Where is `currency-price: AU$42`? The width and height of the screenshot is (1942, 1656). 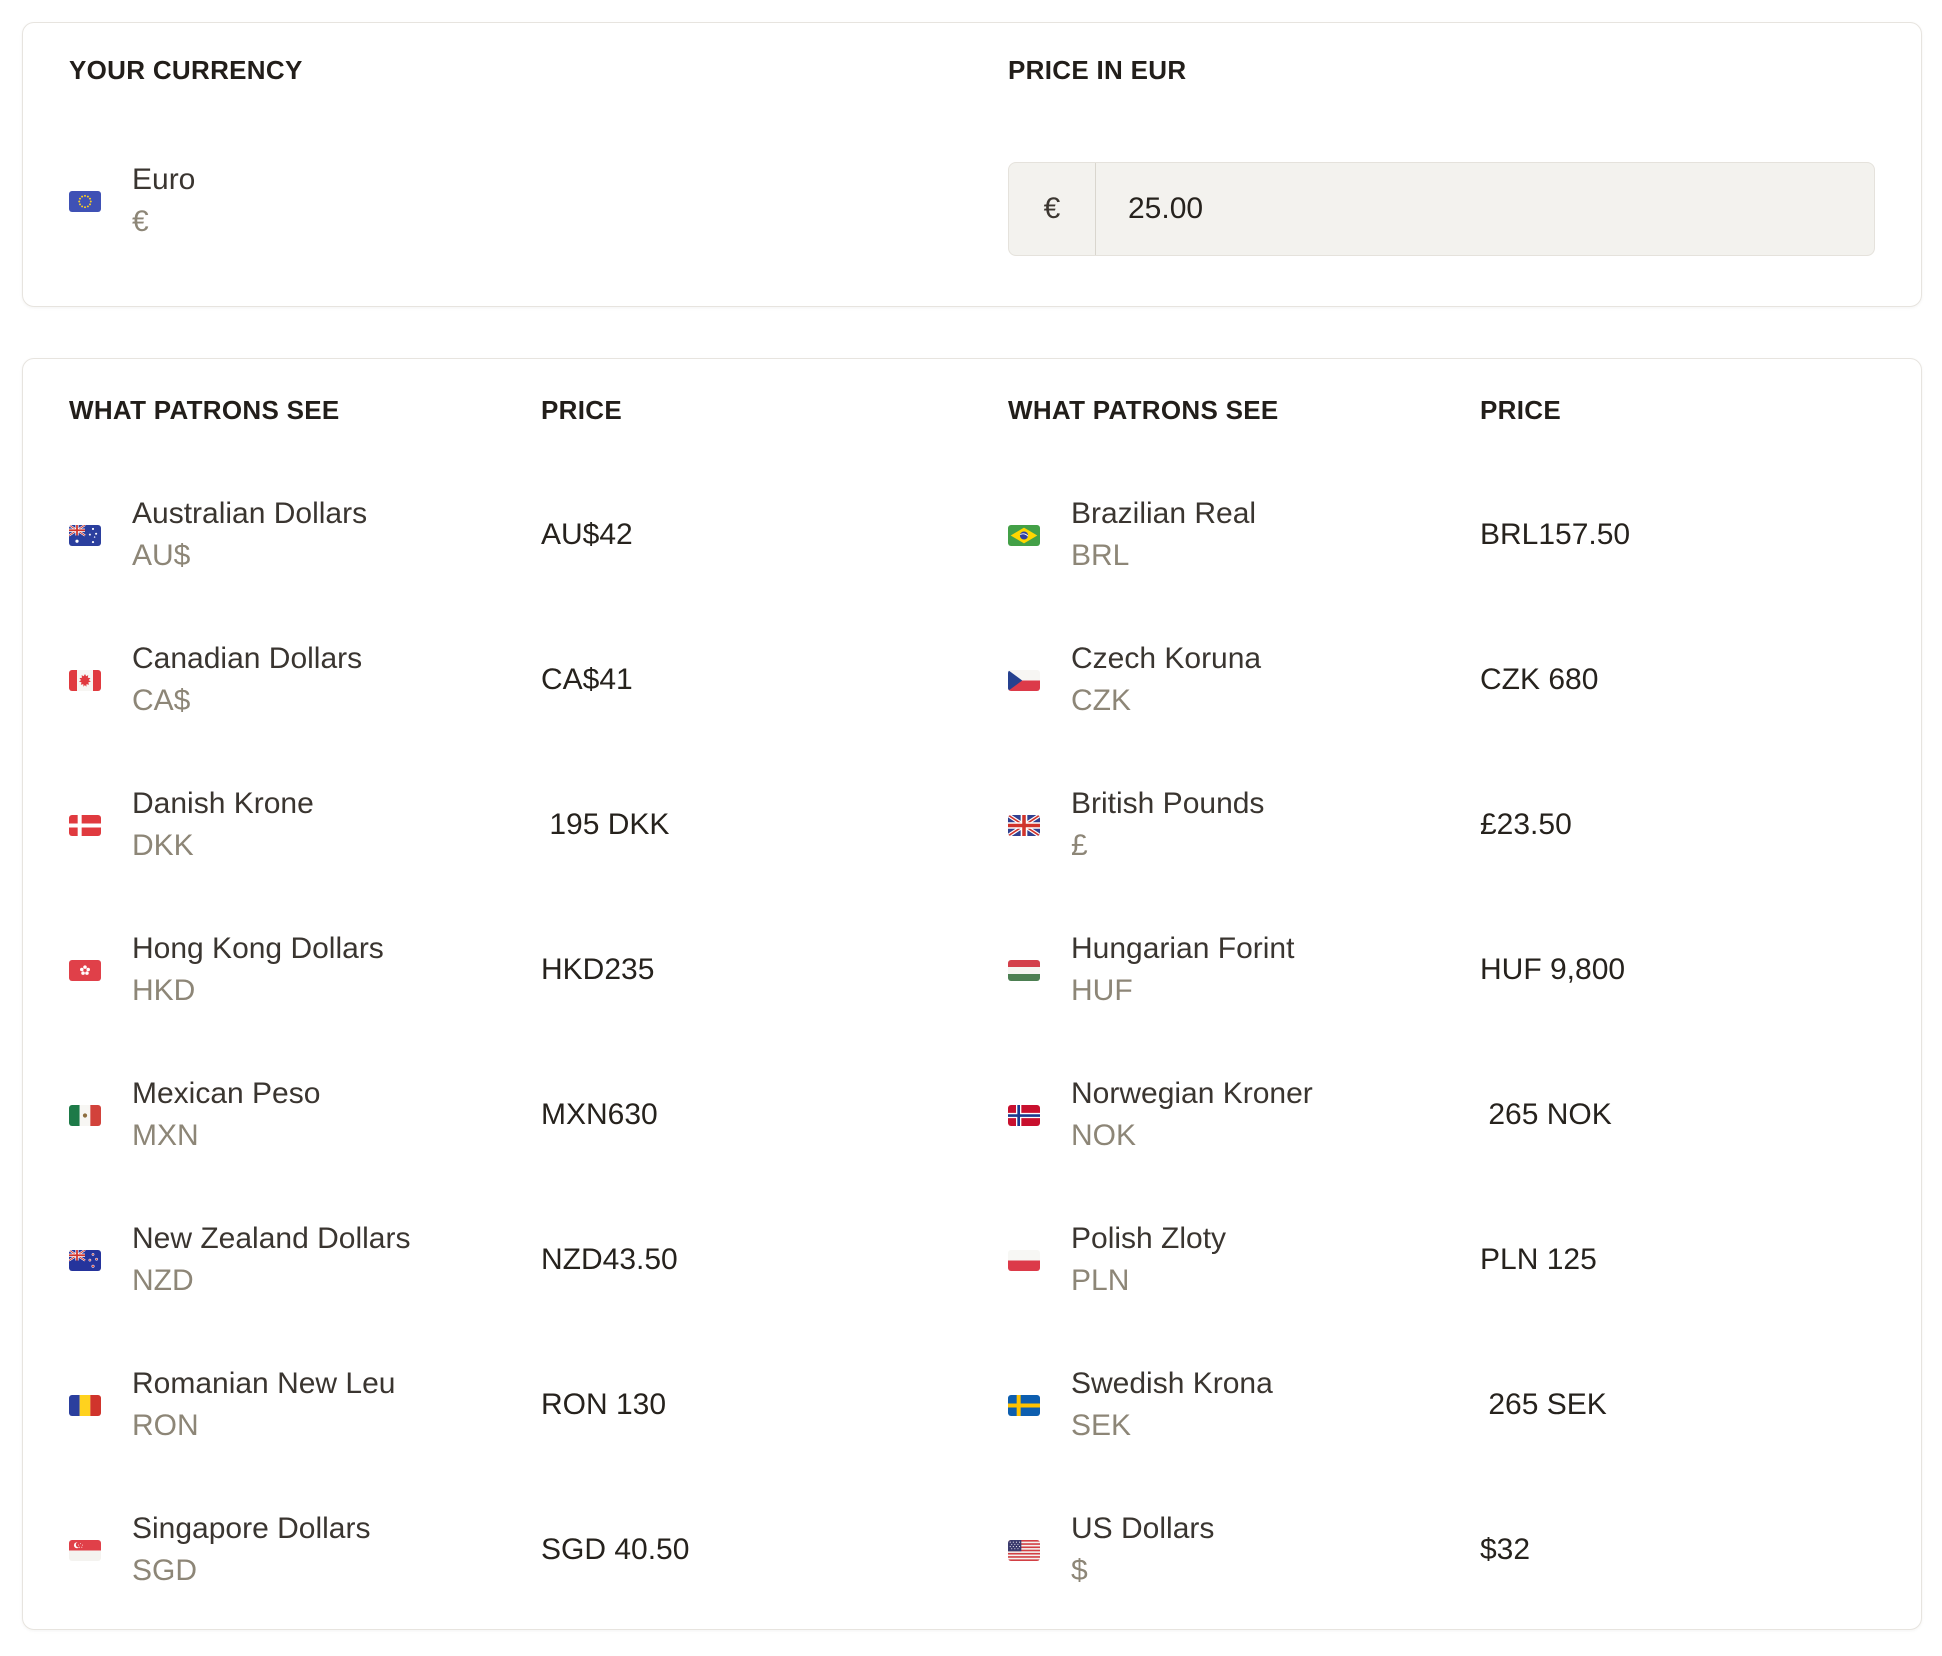 currency-price: AU$42 is located at coordinates (587, 534).